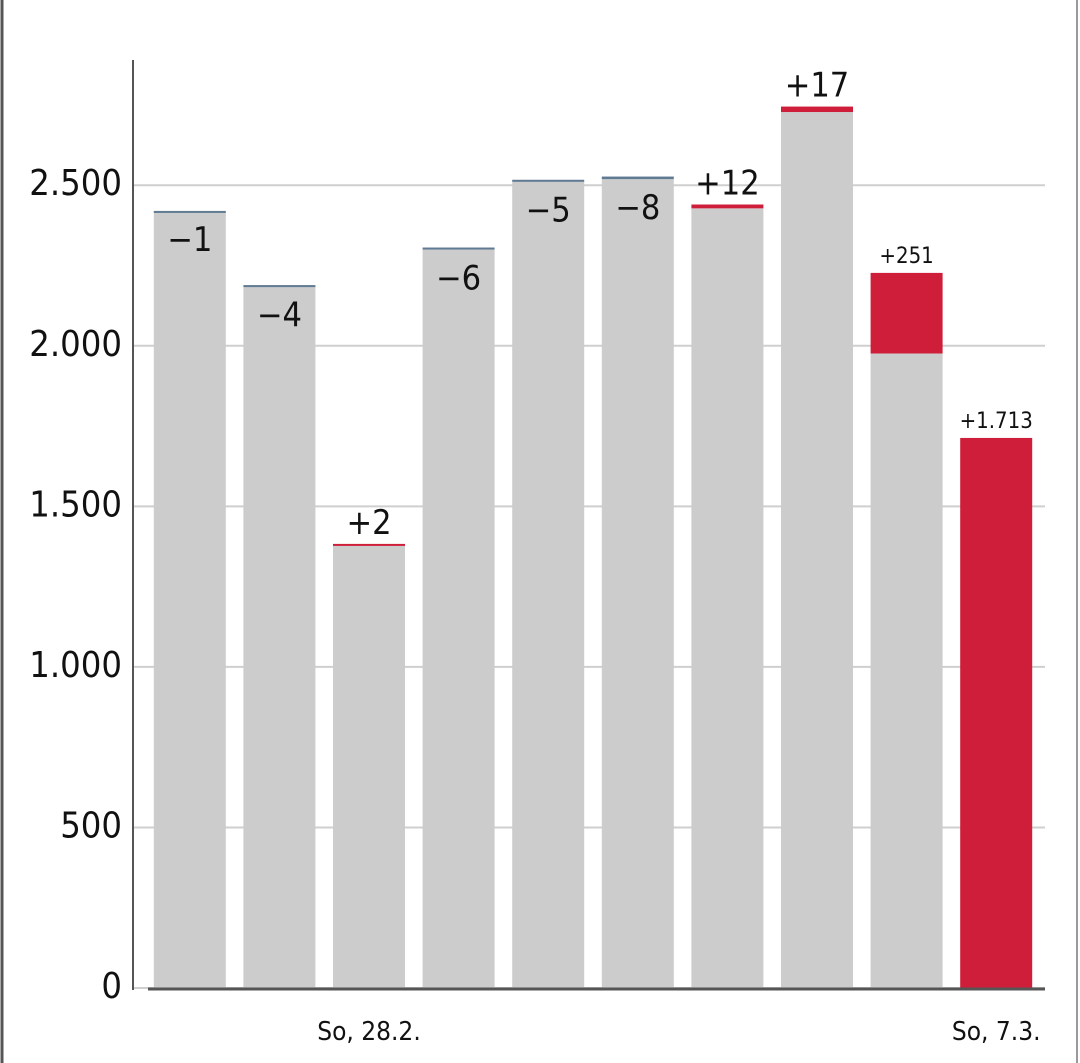 The image size is (1080, 1063). Describe the element at coordinates (279, 315) in the screenshot. I see `value-label: −4` at that location.